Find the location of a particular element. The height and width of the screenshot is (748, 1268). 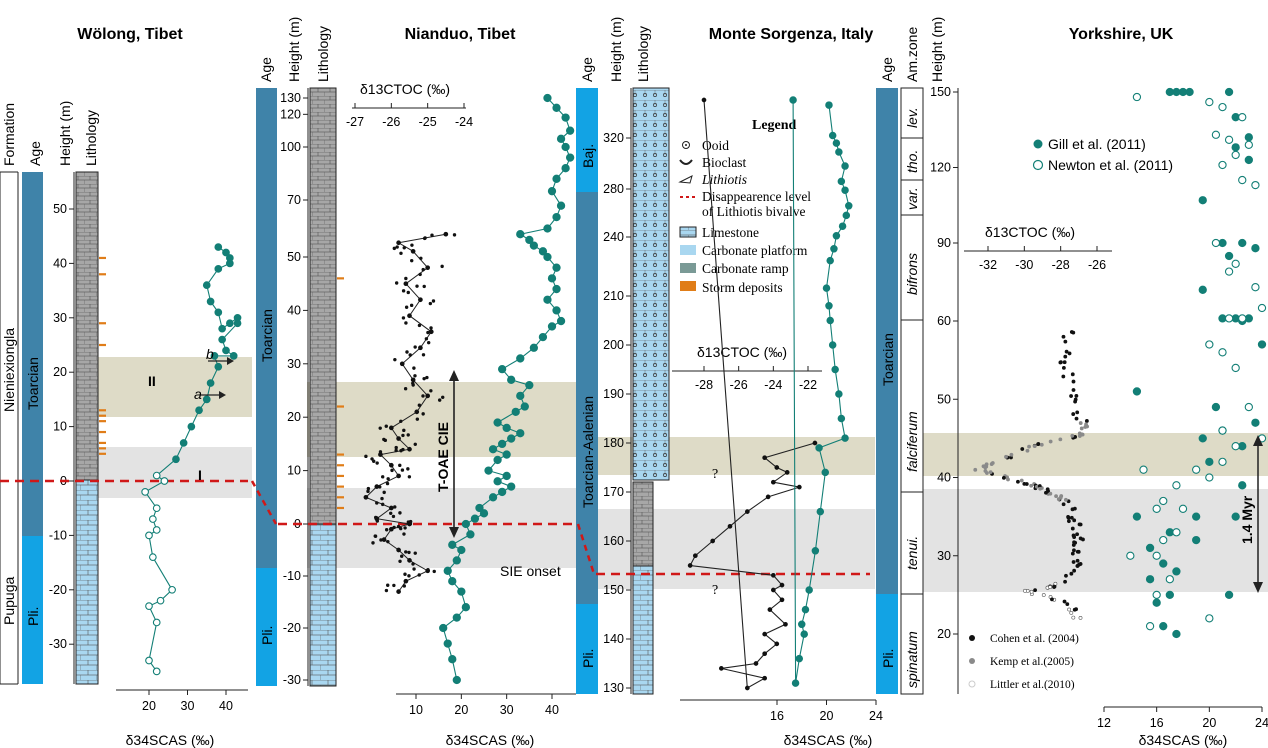

yorkshire-tick-label: 90 is located at coordinates (944, 243).